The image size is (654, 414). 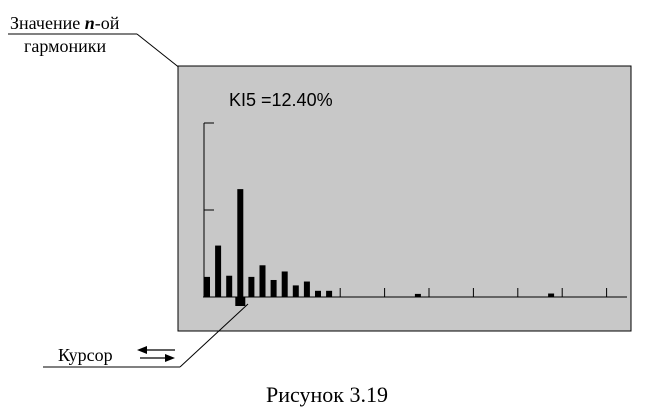 I want to click on left-arrow-icon, so click(x=142, y=350).